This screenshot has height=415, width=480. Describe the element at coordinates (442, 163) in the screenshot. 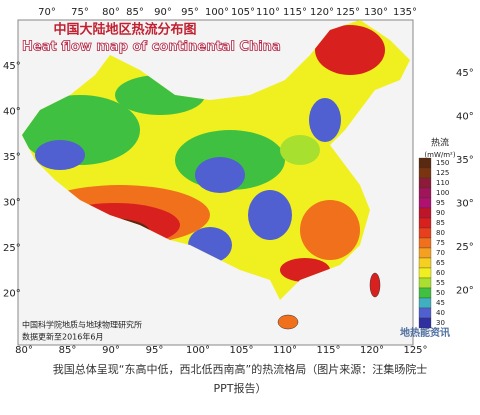

I see `legend-label: 150` at that location.